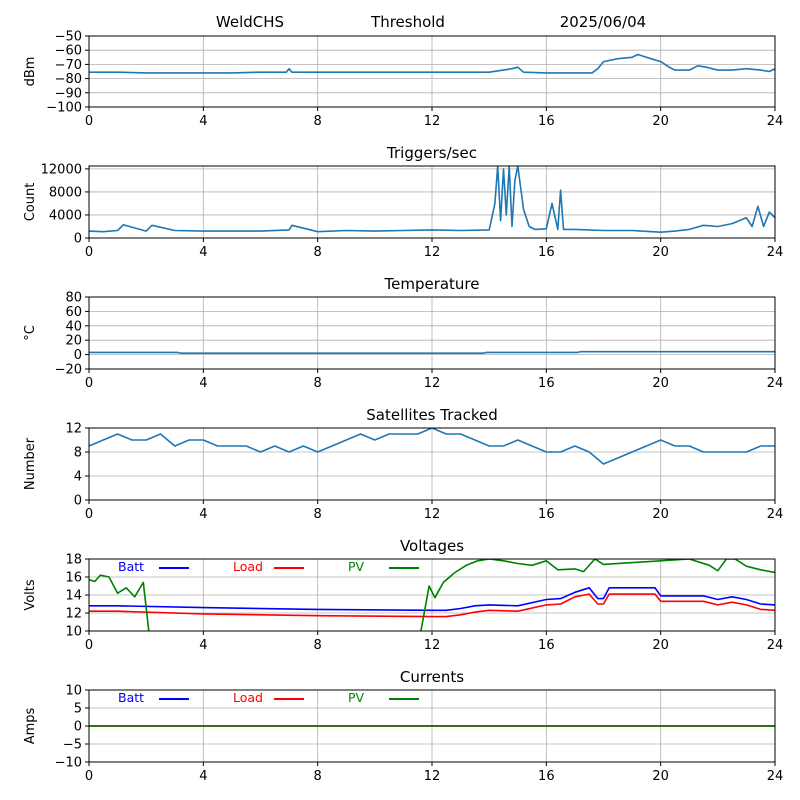 The width and height of the screenshot is (800, 800). What do you see at coordinates (68, 763) in the screenshot?
I see `y-tick-label: −10` at bounding box center [68, 763].